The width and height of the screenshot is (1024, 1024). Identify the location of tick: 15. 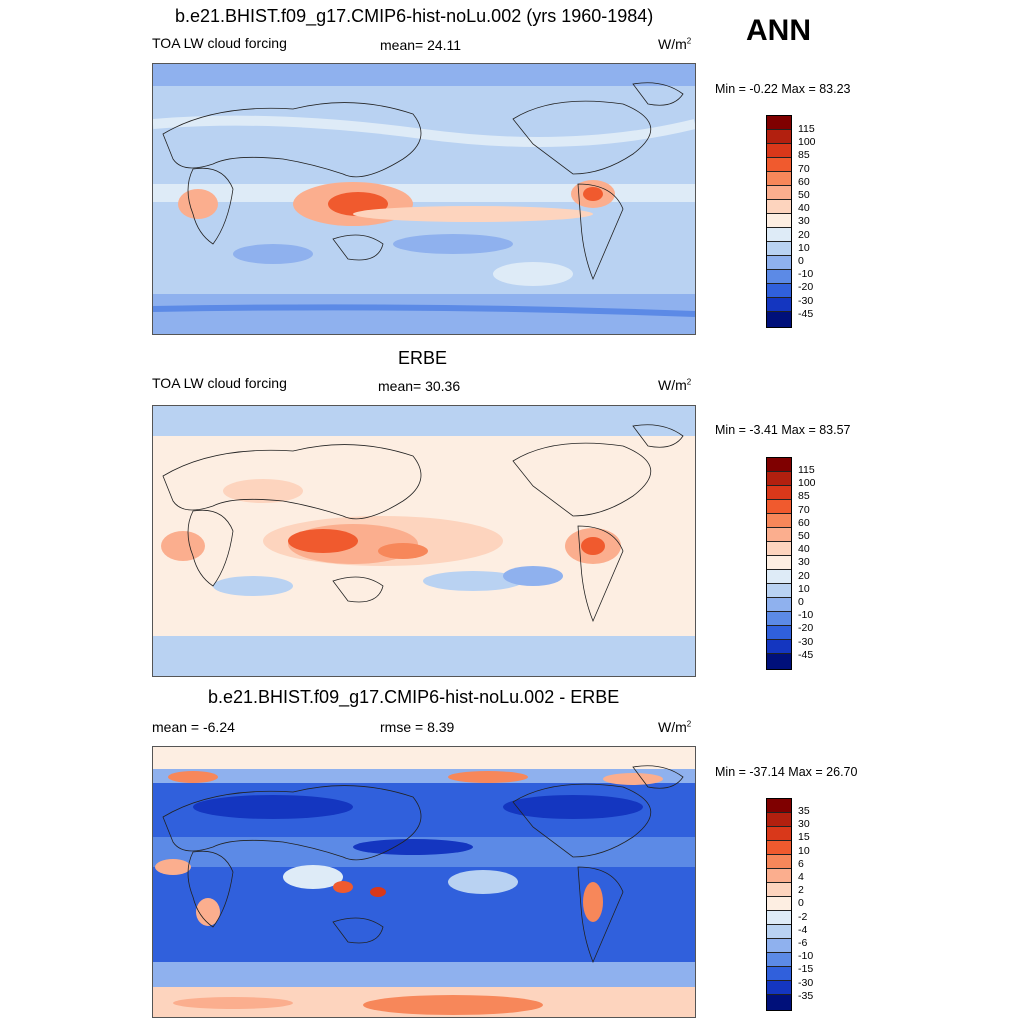
(804, 837).